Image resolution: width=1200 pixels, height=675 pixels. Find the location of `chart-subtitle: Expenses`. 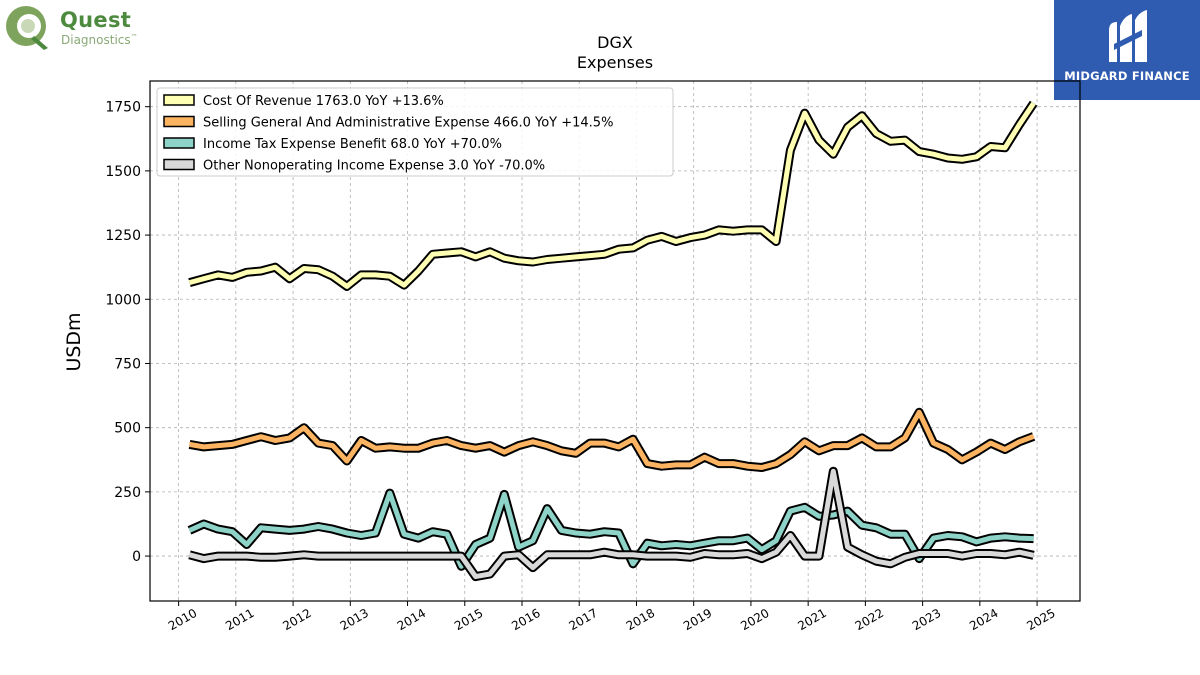

chart-subtitle: Expenses is located at coordinates (615, 62).